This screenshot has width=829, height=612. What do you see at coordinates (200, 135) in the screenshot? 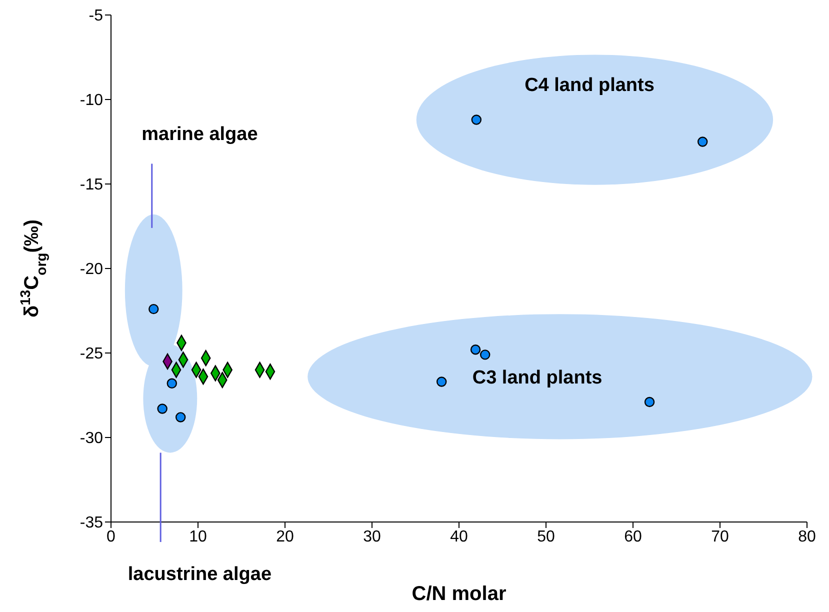
I see `annotation: marine algae` at bounding box center [200, 135].